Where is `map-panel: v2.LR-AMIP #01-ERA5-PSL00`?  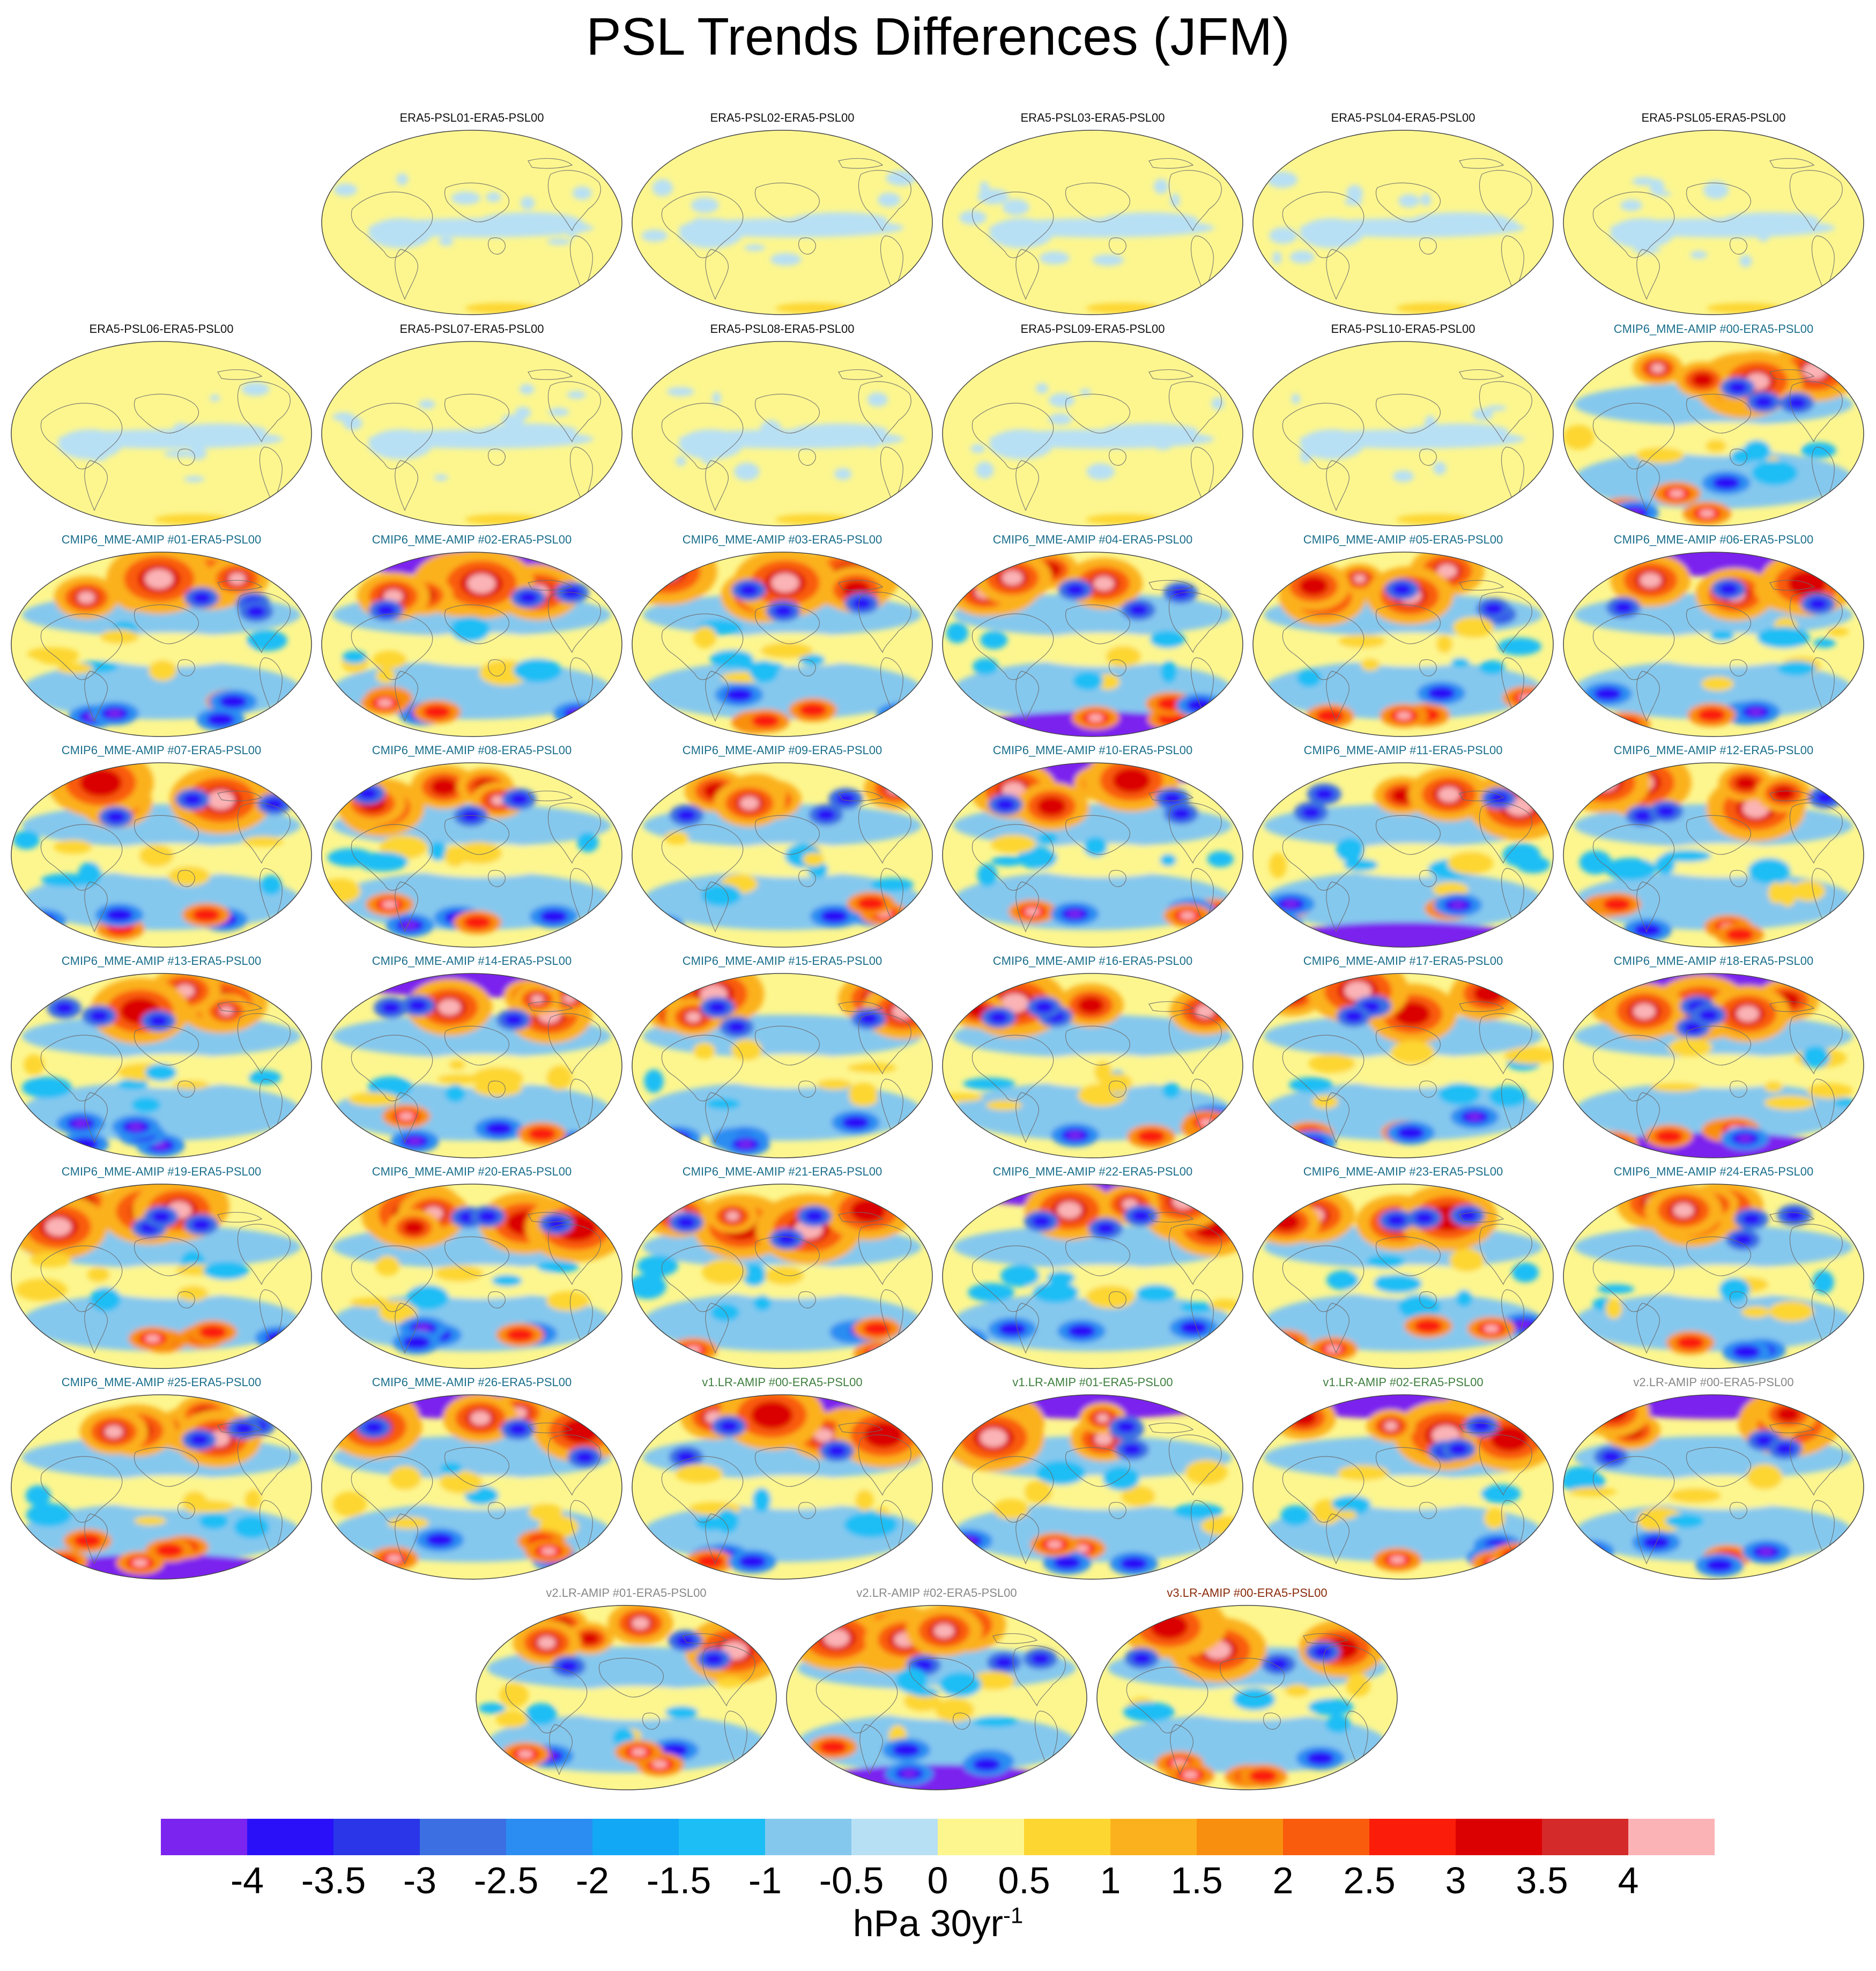 map-panel: v2.LR-AMIP #01-ERA5-PSL00 is located at coordinates (626, 1686).